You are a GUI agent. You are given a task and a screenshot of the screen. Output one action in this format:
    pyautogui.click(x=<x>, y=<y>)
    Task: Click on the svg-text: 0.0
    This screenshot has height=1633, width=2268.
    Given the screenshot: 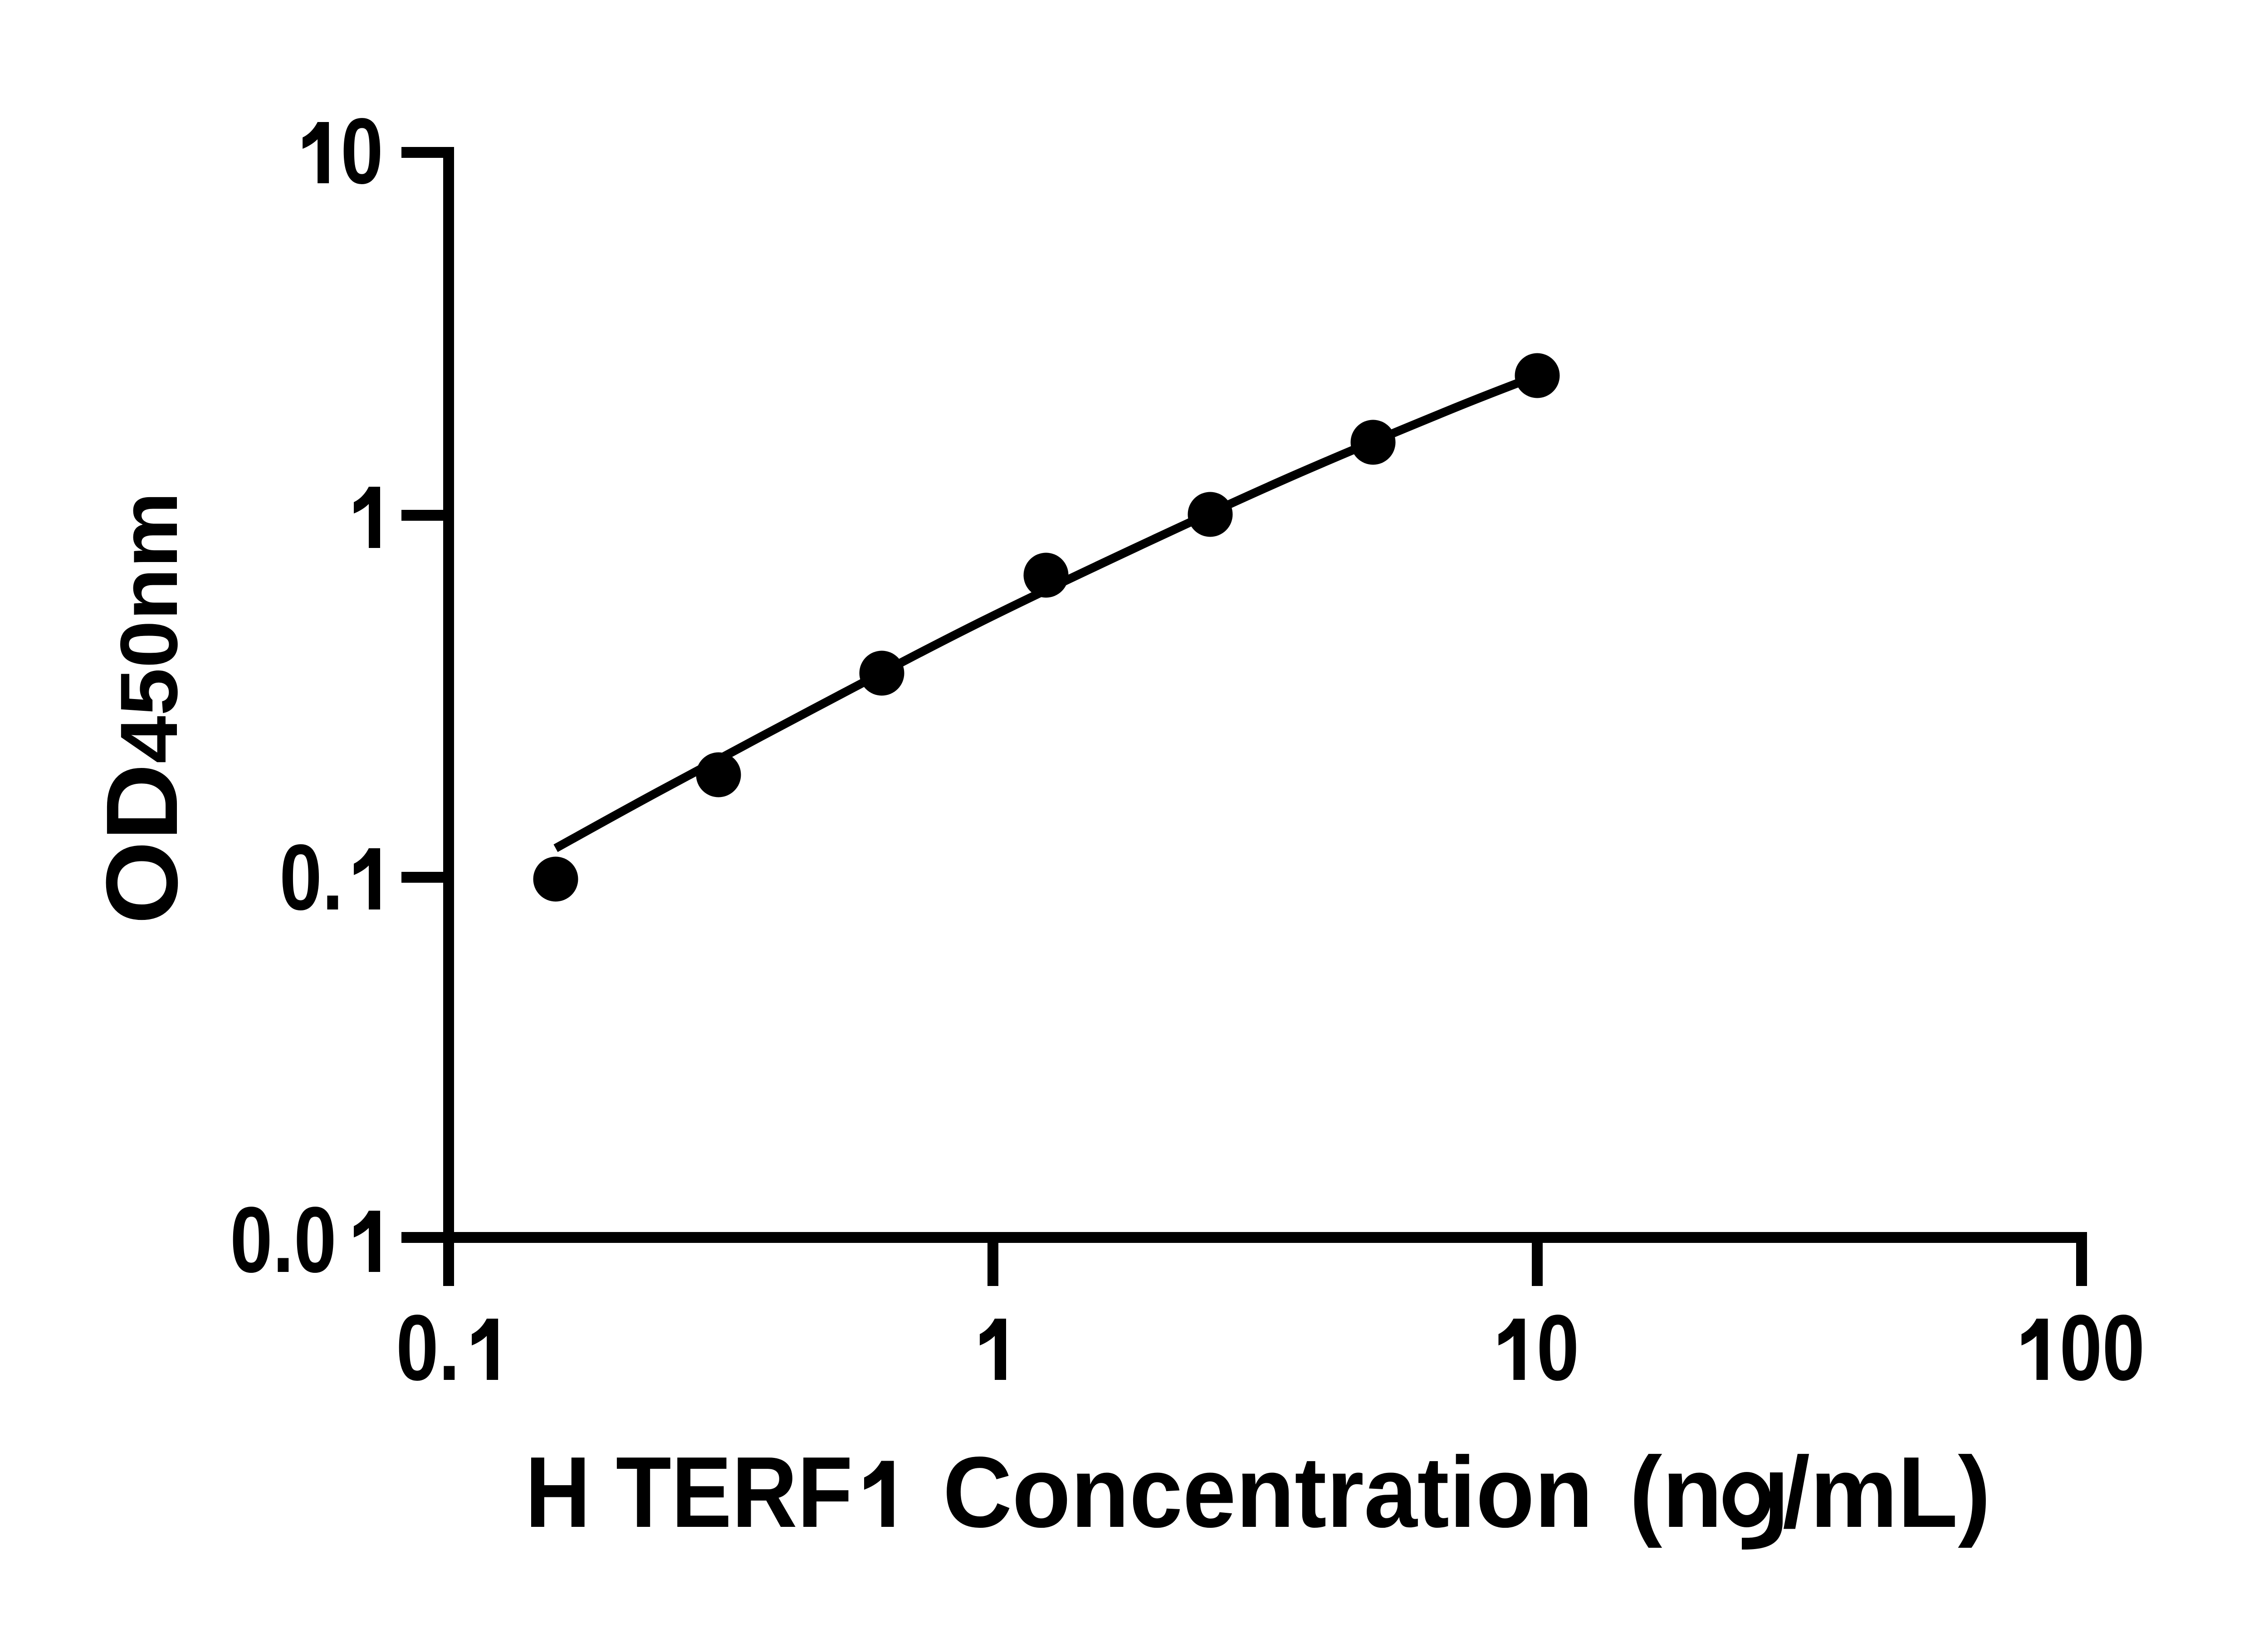 What is the action you would take?
    pyautogui.click(x=284, y=1239)
    